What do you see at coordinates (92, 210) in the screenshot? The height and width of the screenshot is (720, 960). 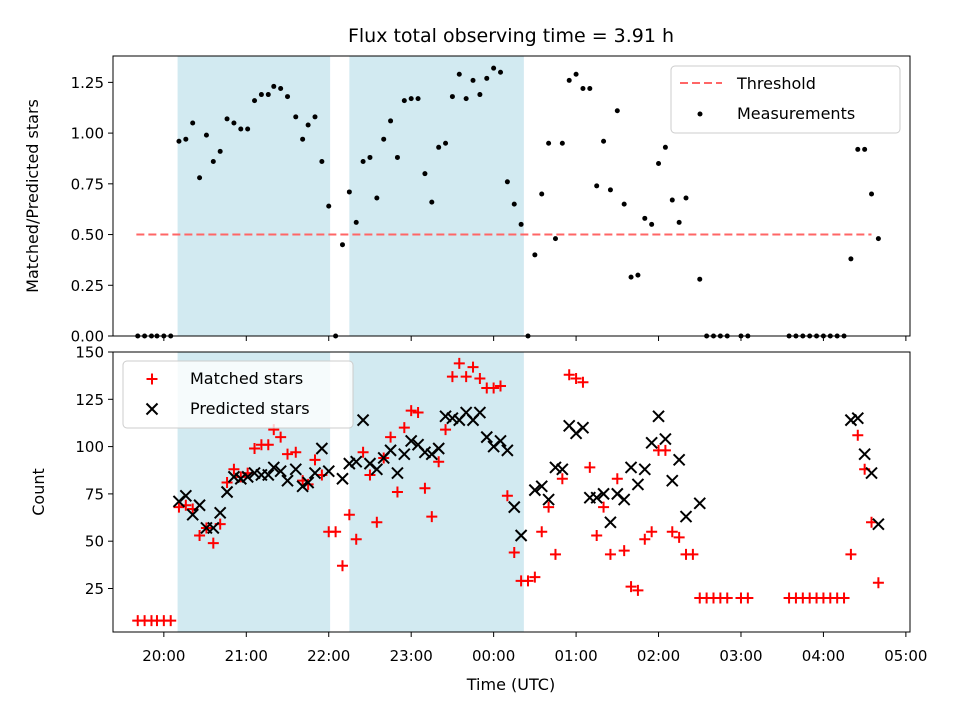 I see `y-axis-ticks-top: 0.00 0.25 0.50 0.75 1.00 1.25` at bounding box center [92, 210].